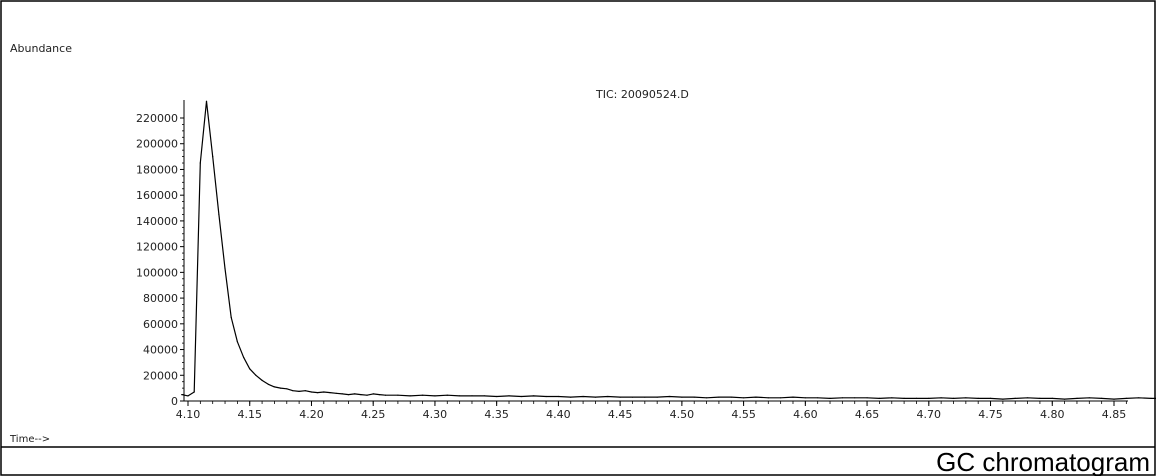  What do you see at coordinates (29, 439) in the screenshot?
I see `x-axis-title: Time-->` at bounding box center [29, 439].